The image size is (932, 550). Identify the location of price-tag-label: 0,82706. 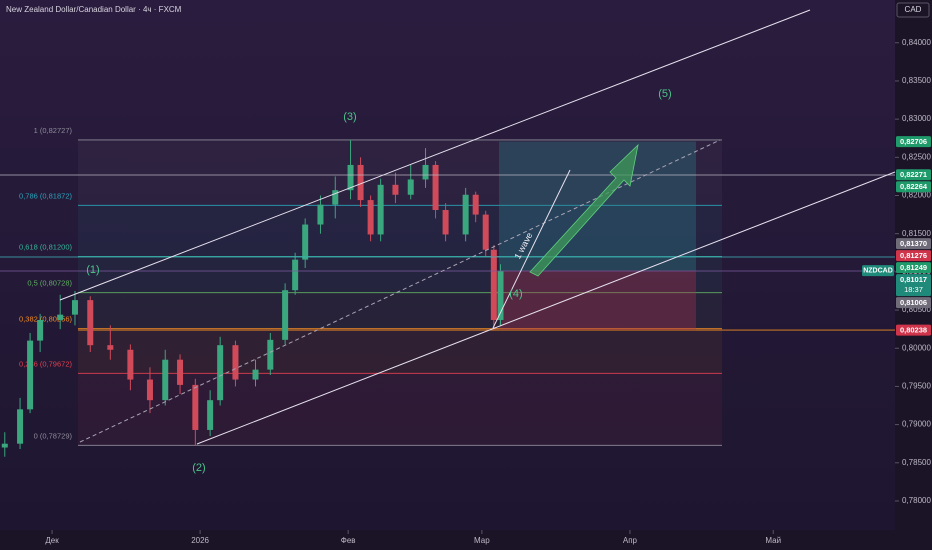
(913, 141).